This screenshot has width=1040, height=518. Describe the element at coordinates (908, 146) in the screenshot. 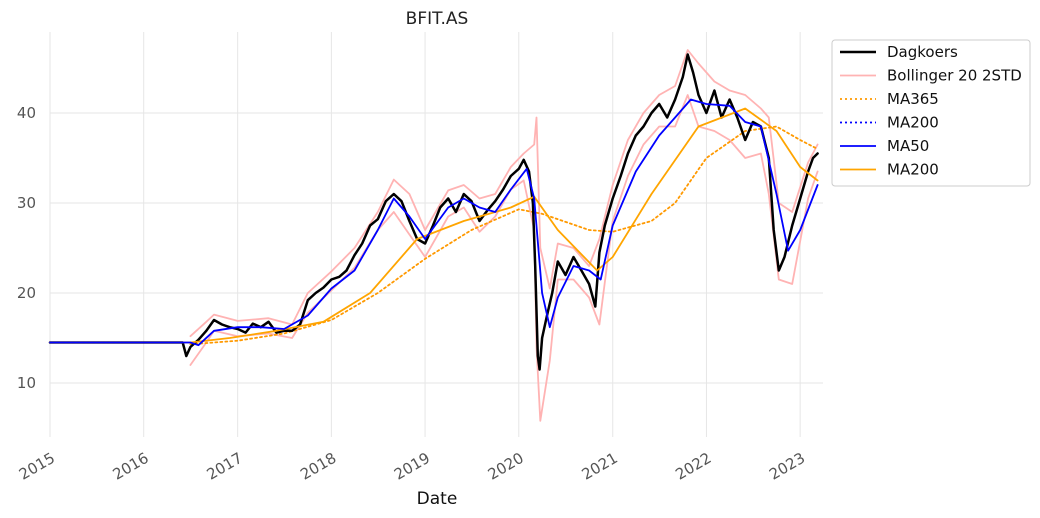

I see `legend-label: MA50` at that location.